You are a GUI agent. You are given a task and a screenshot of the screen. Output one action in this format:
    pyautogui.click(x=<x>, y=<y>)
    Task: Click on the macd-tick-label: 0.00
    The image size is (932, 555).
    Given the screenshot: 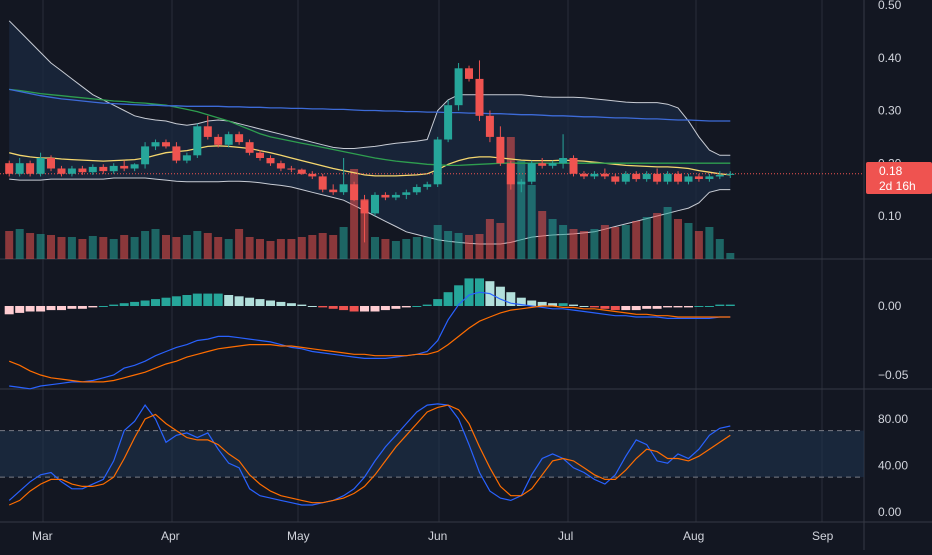 What is the action you would take?
    pyautogui.click(x=890, y=306)
    